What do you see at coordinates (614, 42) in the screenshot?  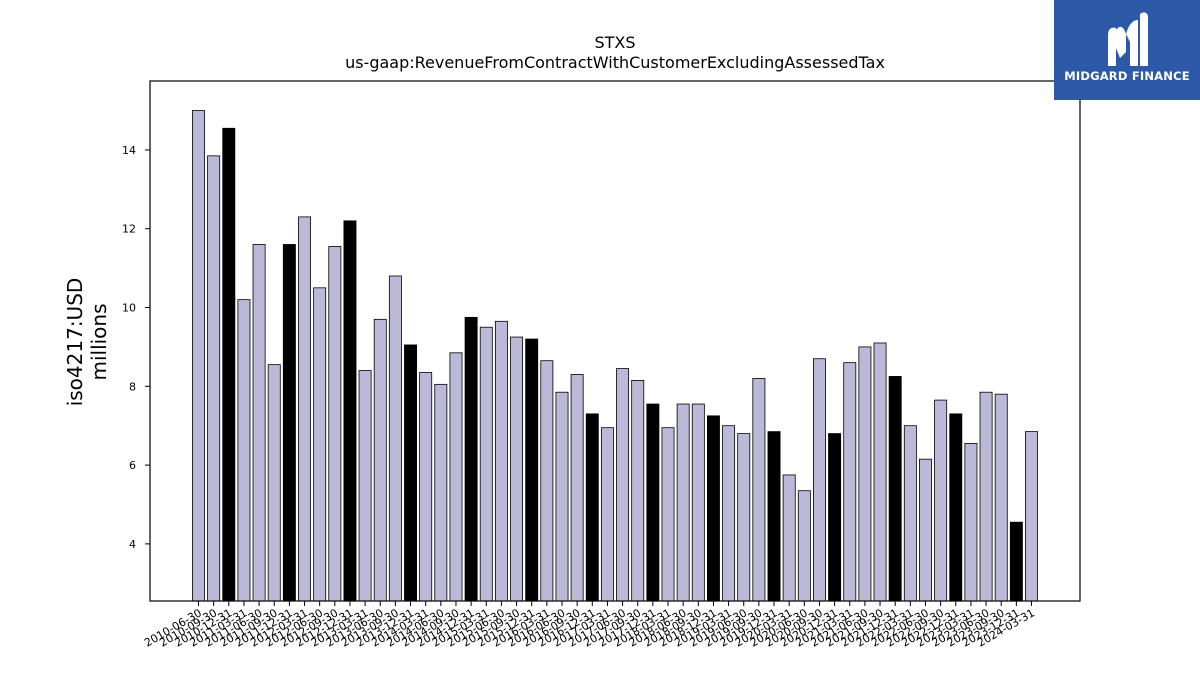 I see `chart-title: STXS` at bounding box center [614, 42].